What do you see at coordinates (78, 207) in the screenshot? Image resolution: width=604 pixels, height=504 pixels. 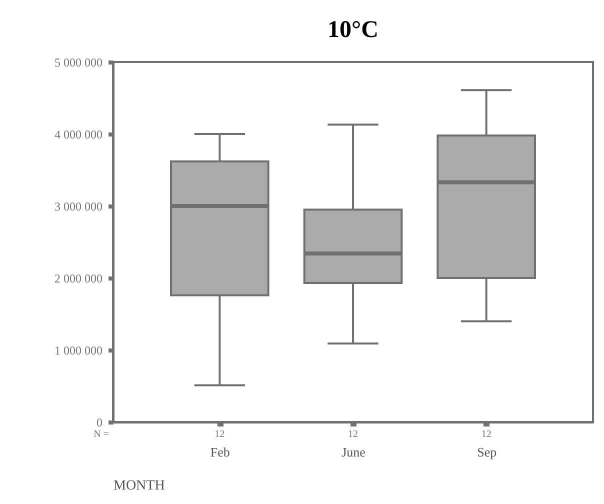 I see `y-tick-label: 3 000 000` at bounding box center [78, 207].